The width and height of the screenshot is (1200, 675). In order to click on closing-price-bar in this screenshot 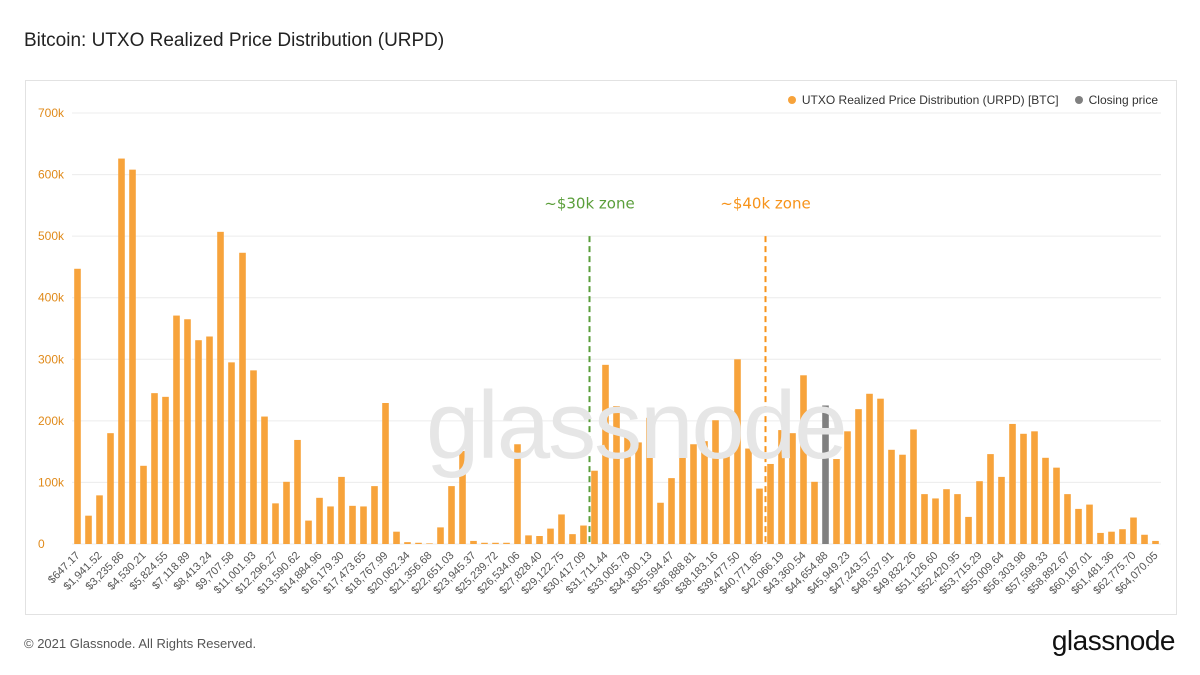, I will do `click(825, 474)`.